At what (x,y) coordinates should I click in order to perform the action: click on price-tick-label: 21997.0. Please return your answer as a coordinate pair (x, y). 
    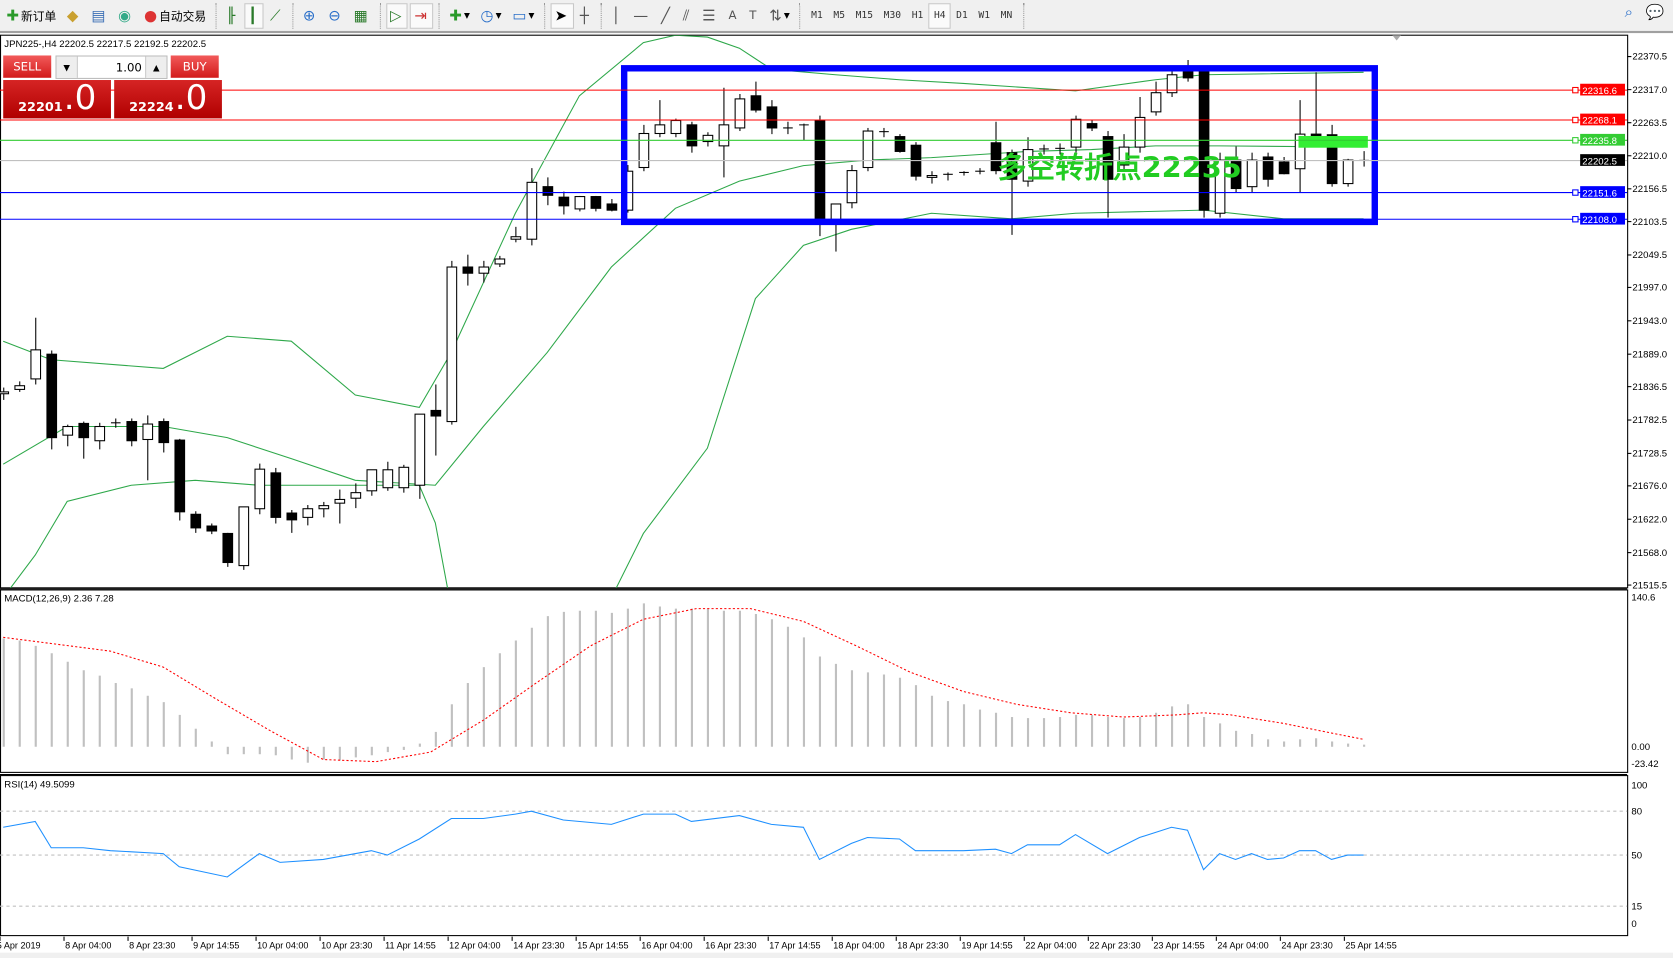
    Looking at the image, I should click on (1649, 288).